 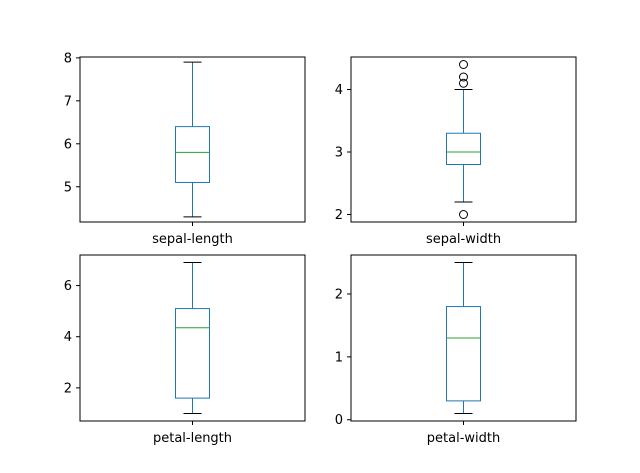 What do you see at coordinates (68, 187) in the screenshot?
I see `y-tick-label: 5` at bounding box center [68, 187].